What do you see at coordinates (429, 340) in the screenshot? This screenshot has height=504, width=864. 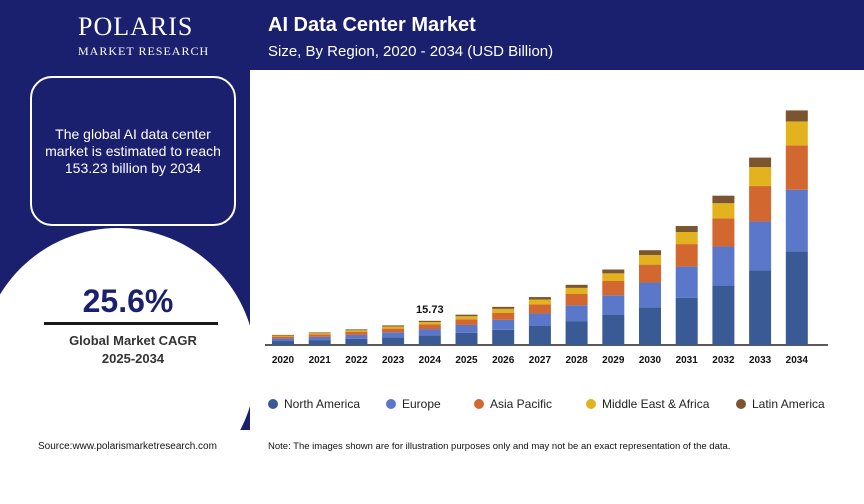 I see `bar-segment-2024-north-america` at bounding box center [429, 340].